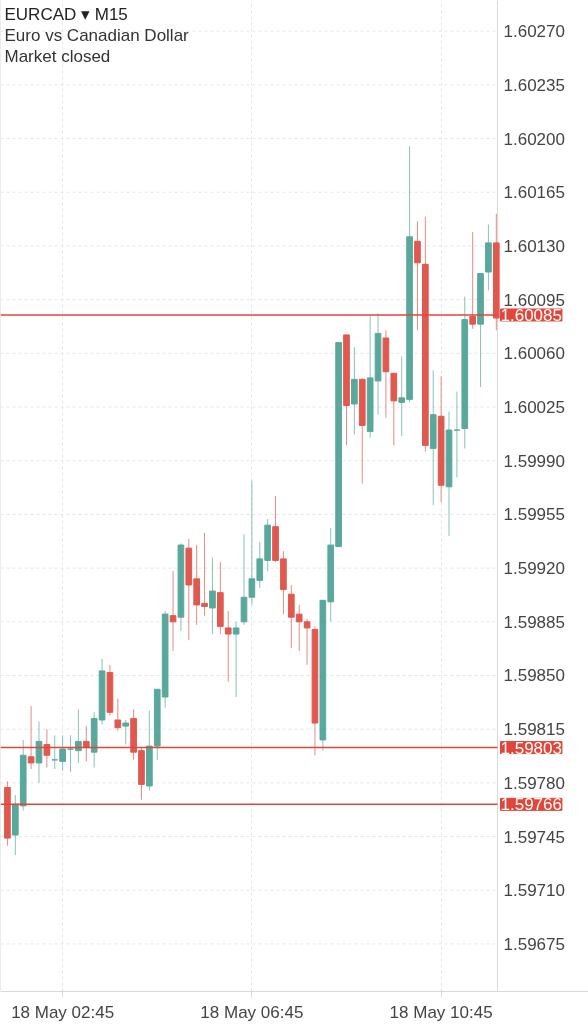 This screenshot has width=588, height=1024. I want to click on y-tick-label: 1.60025, so click(534, 408).